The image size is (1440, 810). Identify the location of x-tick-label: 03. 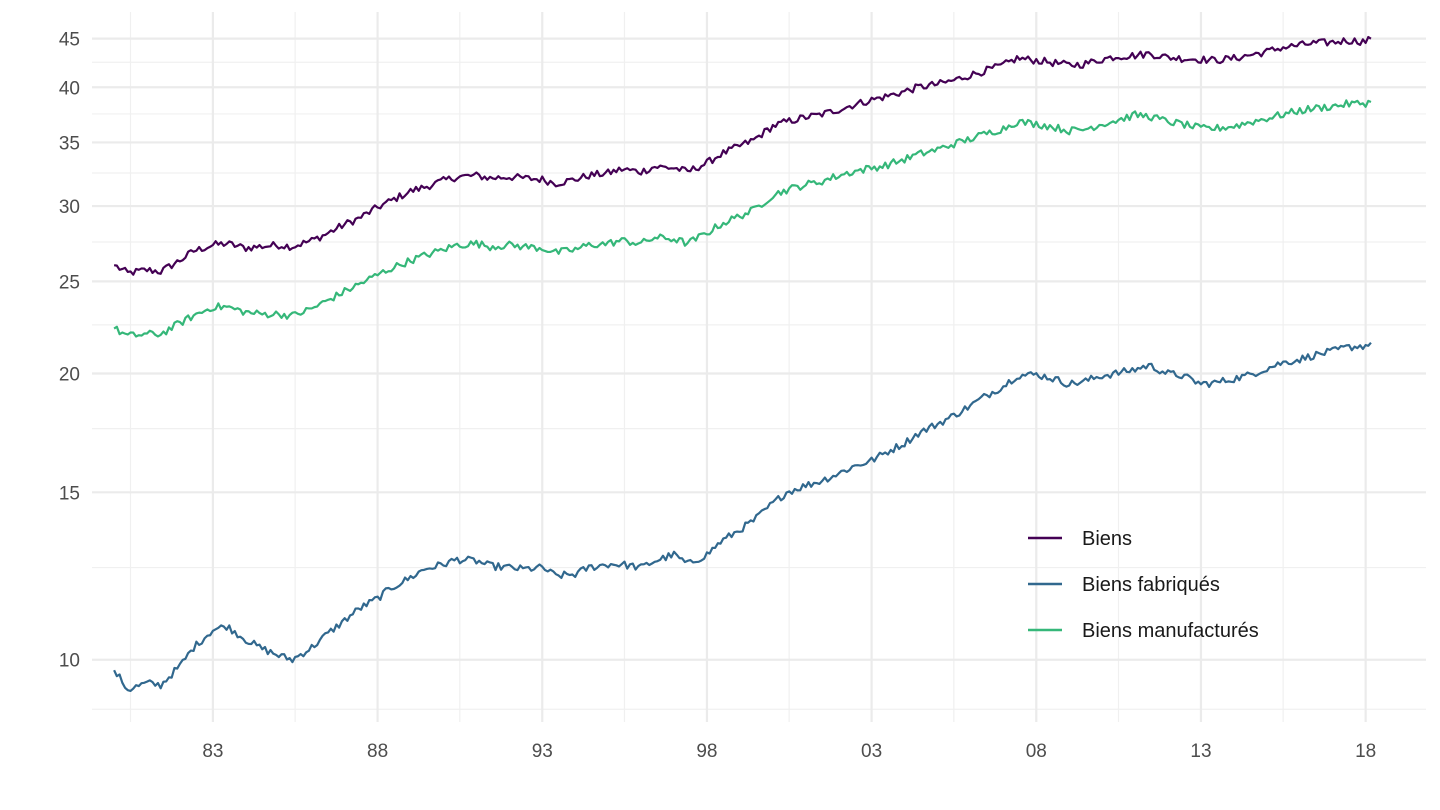
(871, 751).